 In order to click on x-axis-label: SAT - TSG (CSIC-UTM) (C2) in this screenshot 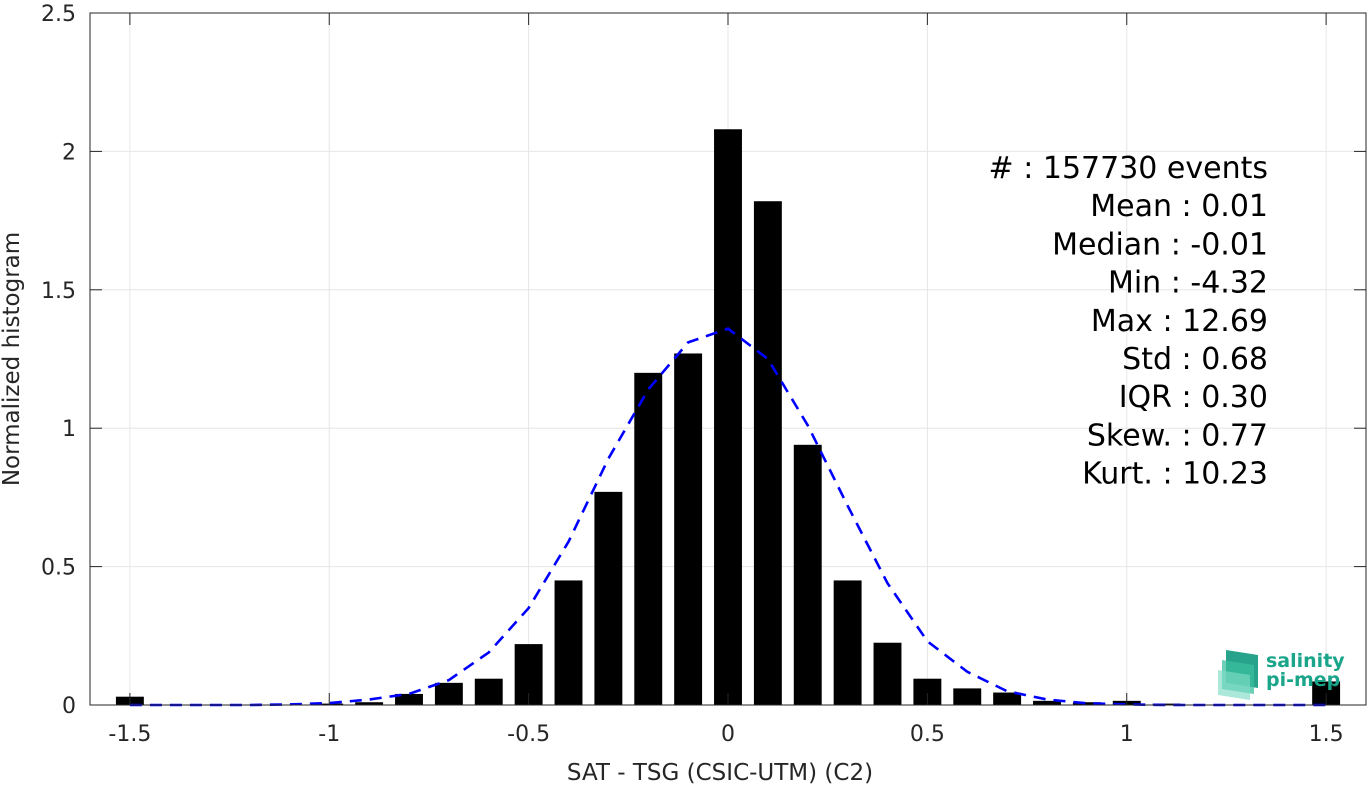, I will do `click(720, 772)`.